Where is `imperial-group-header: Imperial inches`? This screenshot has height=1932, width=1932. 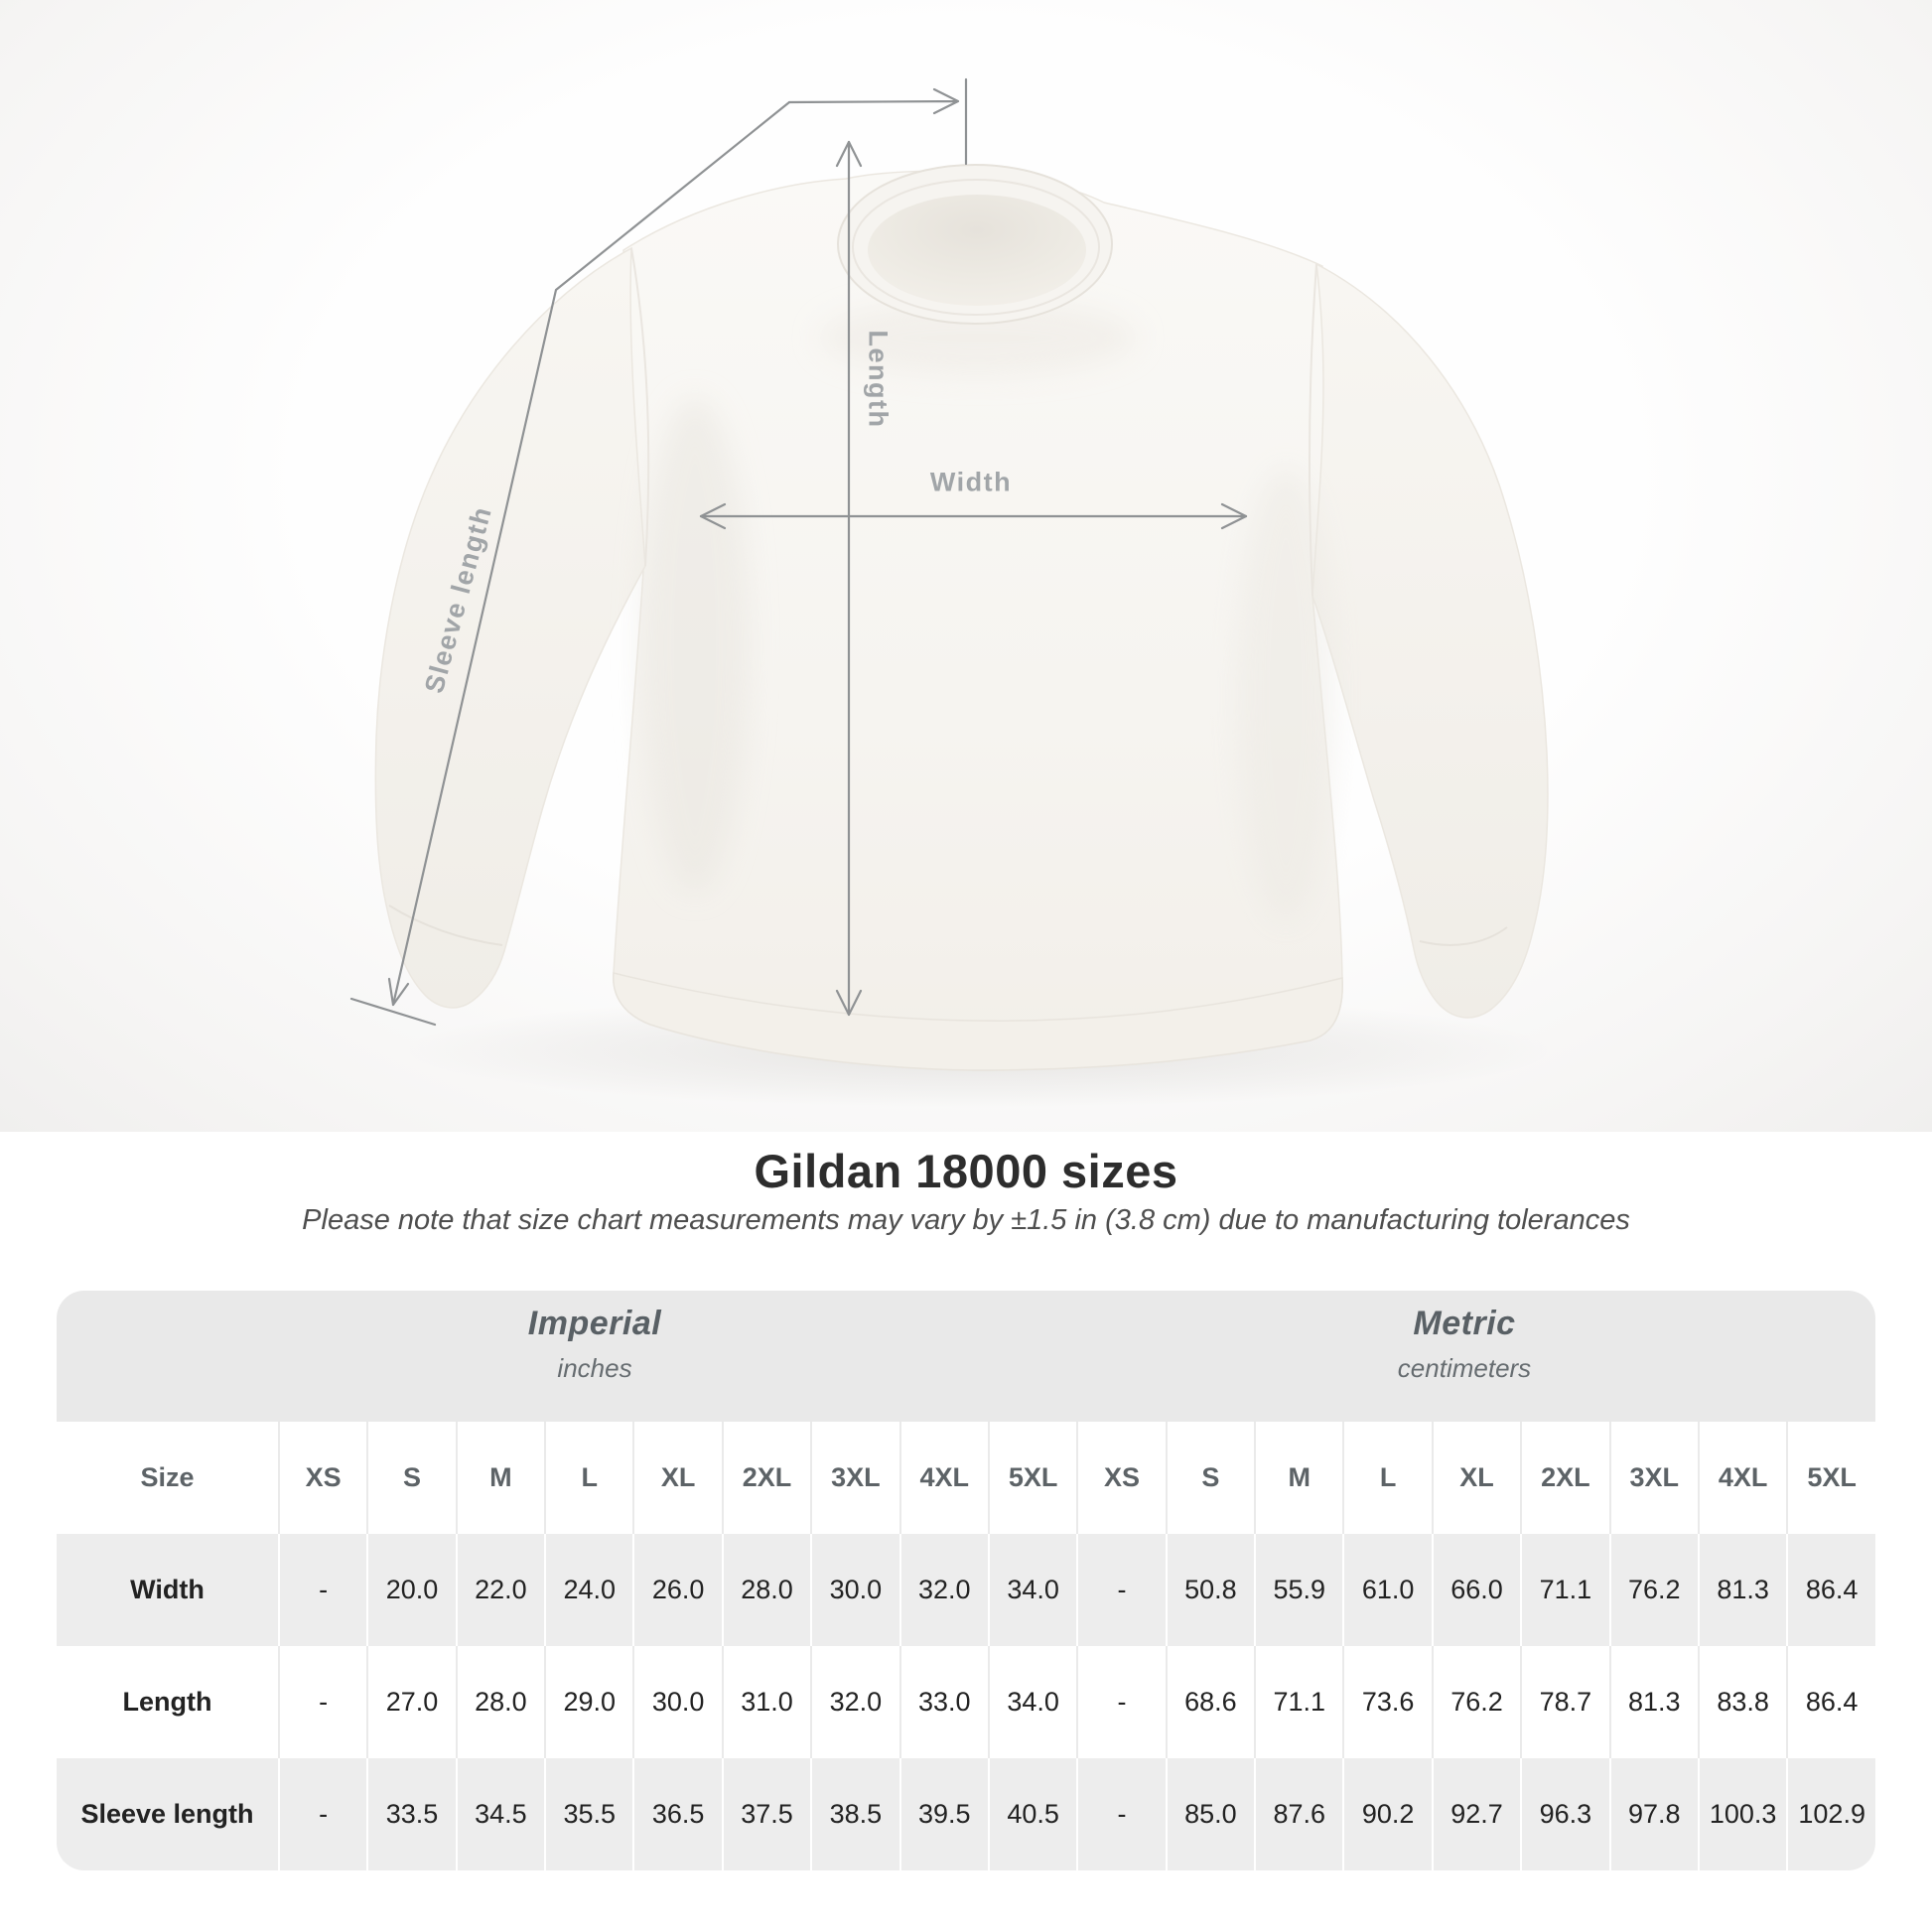
imperial-group-header: Imperial inches is located at coordinates (594, 1345).